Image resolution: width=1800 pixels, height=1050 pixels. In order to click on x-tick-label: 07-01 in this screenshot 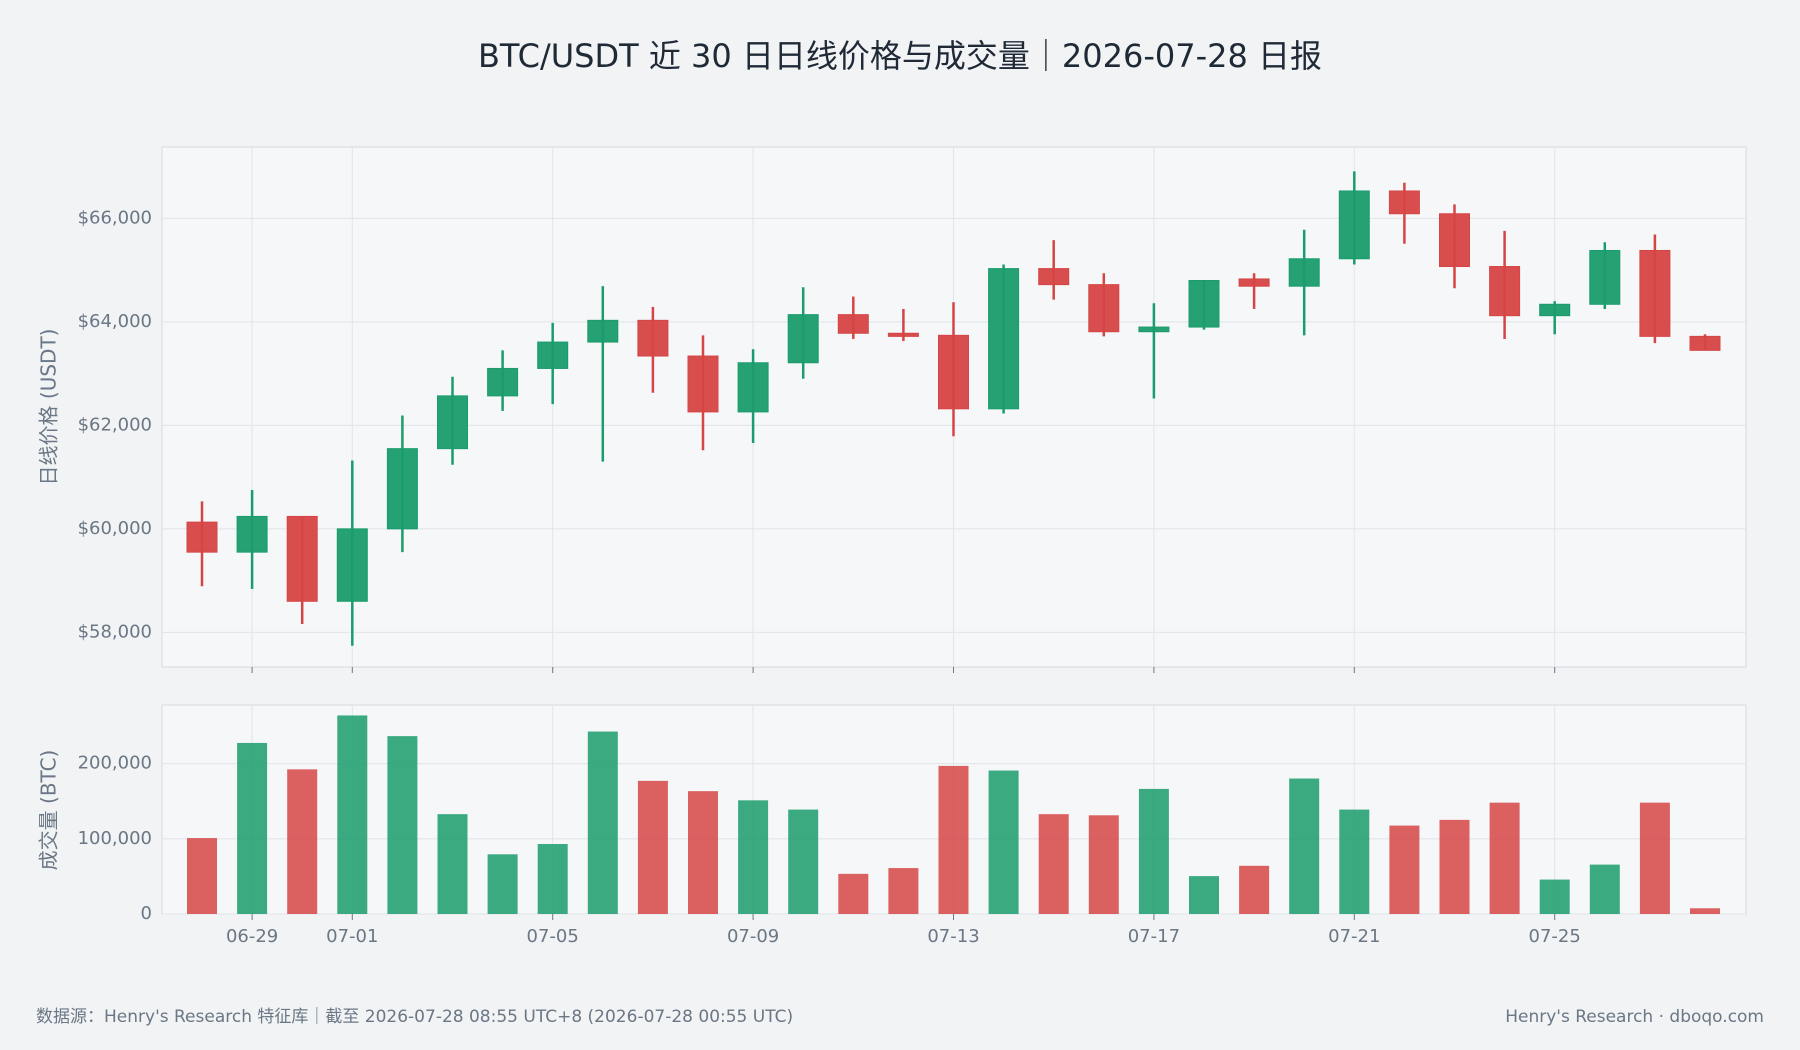, I will do `click(352, 936)`.